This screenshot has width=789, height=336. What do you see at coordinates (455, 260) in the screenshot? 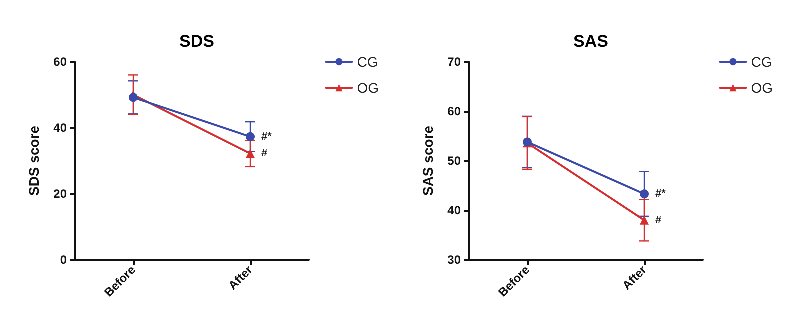
I see `y-tick-label: 30` at bounding box center [455, 260].